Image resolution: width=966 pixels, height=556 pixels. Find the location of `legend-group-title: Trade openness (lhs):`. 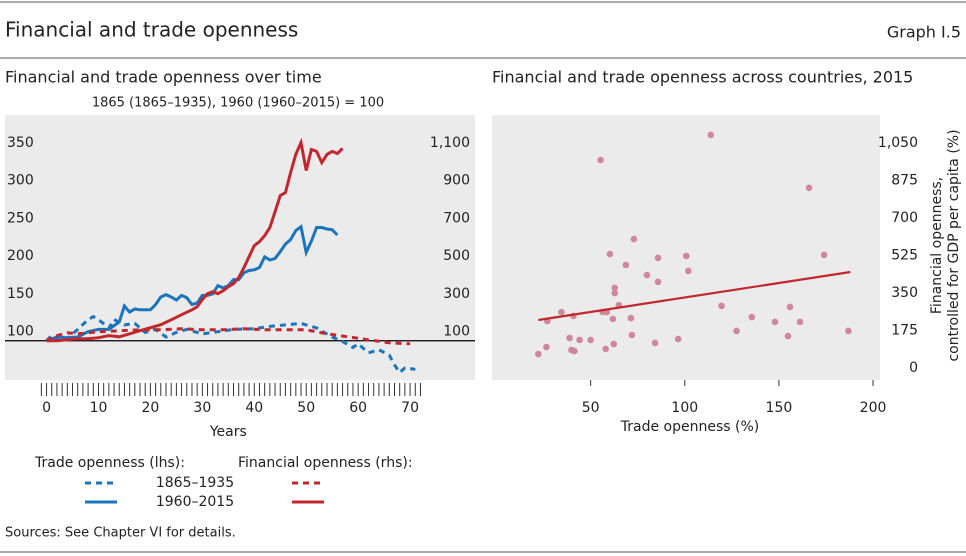

legend-group-title: Trade openness (lhs): is located at coordinates (109, 463).